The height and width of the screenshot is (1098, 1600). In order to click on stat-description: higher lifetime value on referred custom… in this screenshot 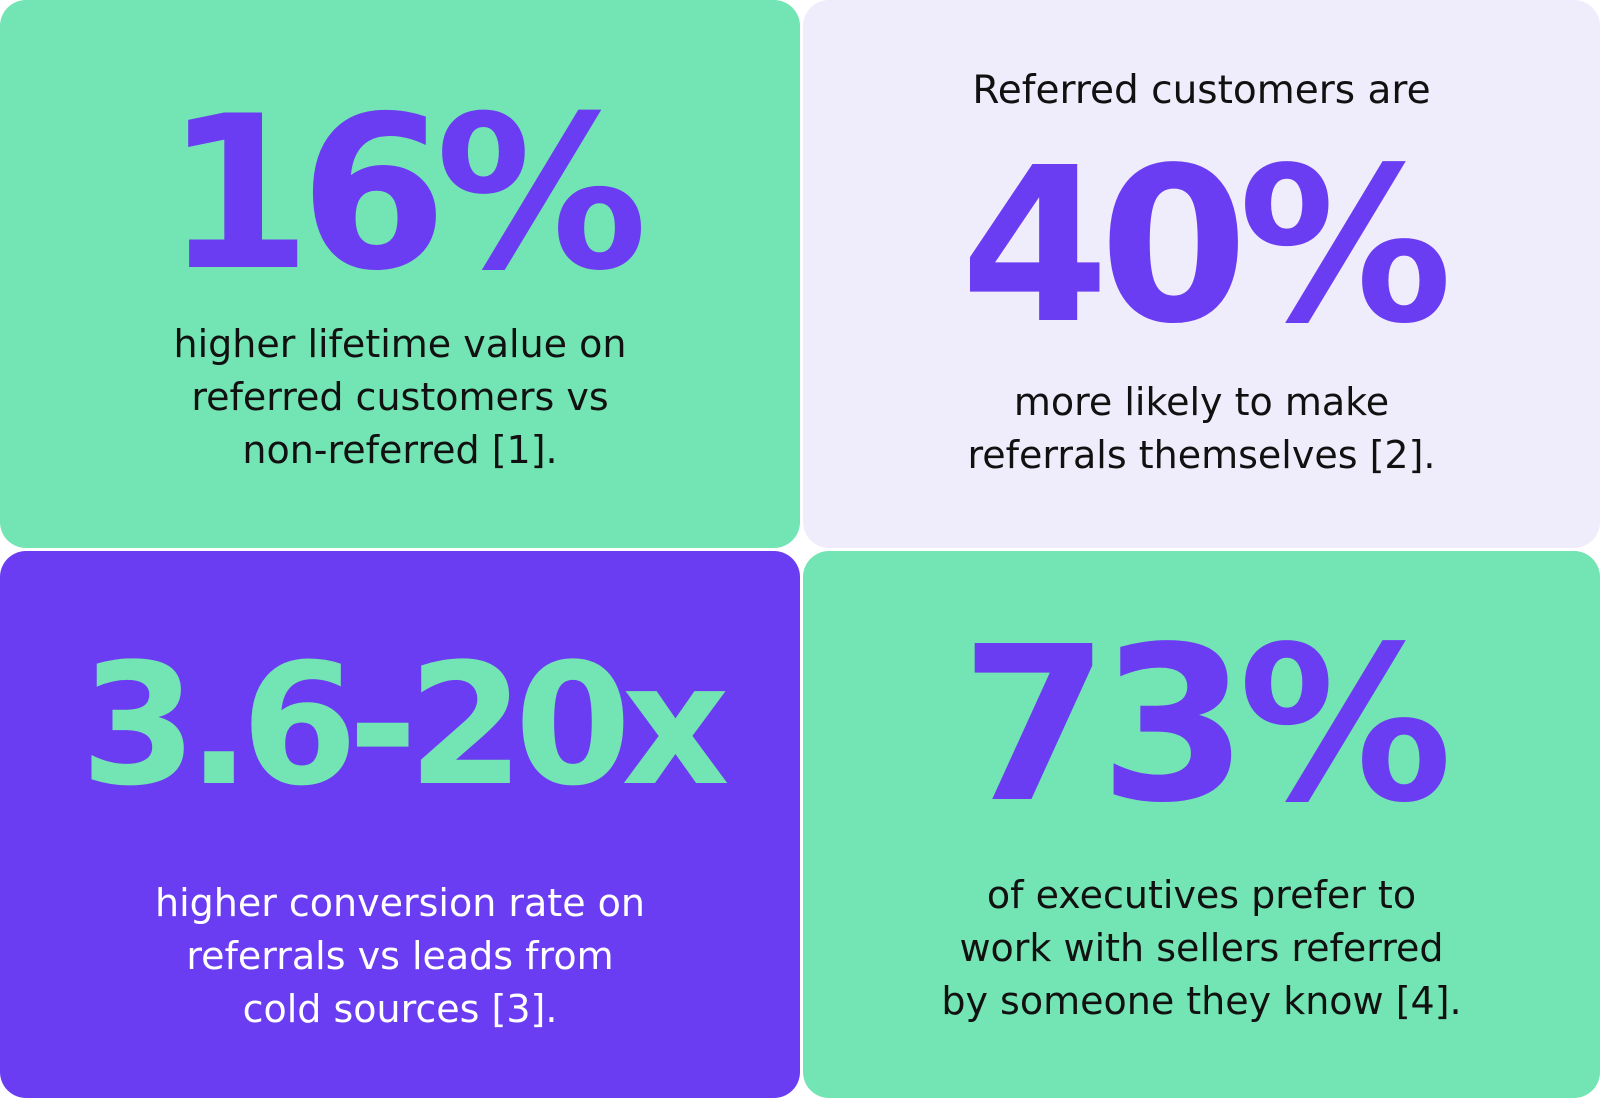, I will do `click(400, 397)`.